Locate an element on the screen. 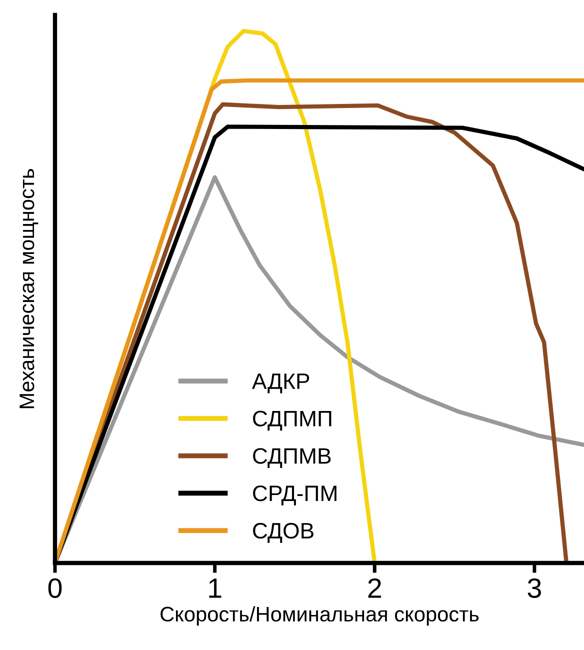 This screenshot has width=584, height=650. legend-label: СДПМП is located at coordinates (292, 420).